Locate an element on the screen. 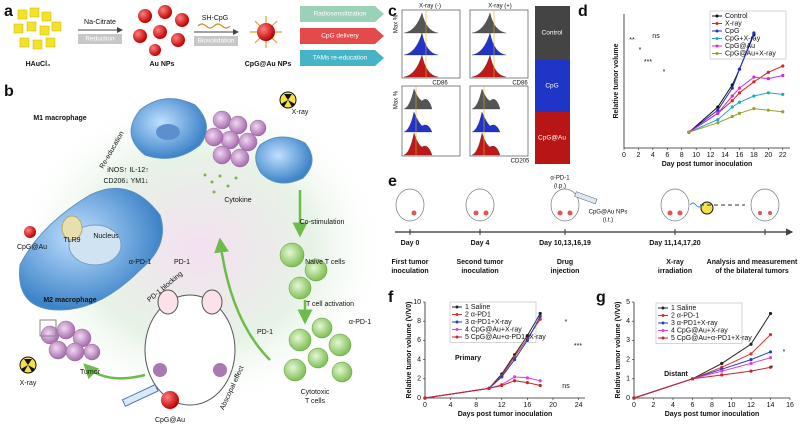 Image resolution: width=800 pixels, height=428 pixels. label: CpG@Au NPs is located at coordinates (268, 64).